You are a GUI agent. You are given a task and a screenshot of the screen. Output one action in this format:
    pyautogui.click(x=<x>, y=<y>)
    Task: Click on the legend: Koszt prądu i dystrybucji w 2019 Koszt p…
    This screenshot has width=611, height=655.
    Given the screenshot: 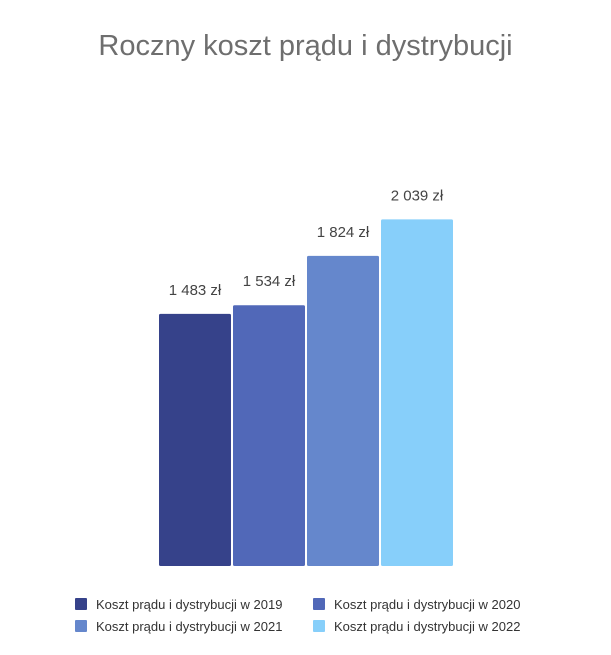 What is the action you would take?
    pyautogui.click(x=315, y=615)
    